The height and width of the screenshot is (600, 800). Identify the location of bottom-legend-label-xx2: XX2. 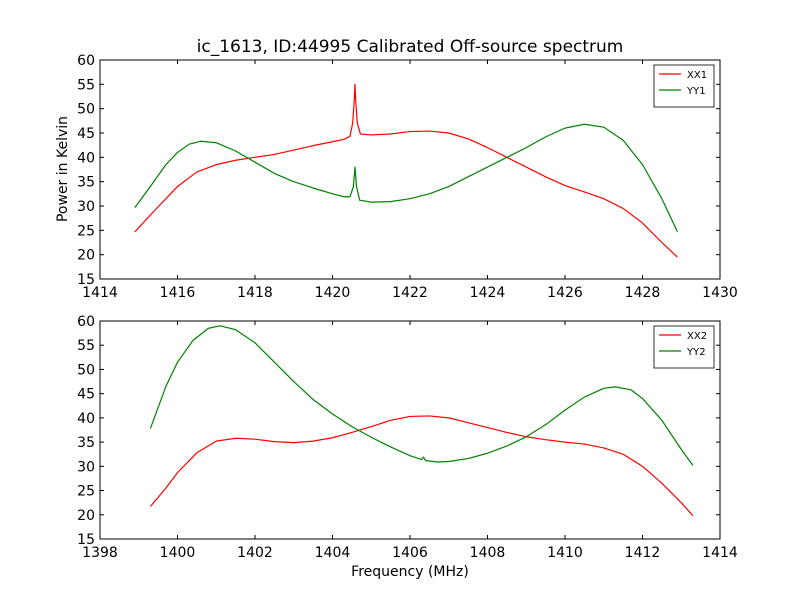
(697, 336).